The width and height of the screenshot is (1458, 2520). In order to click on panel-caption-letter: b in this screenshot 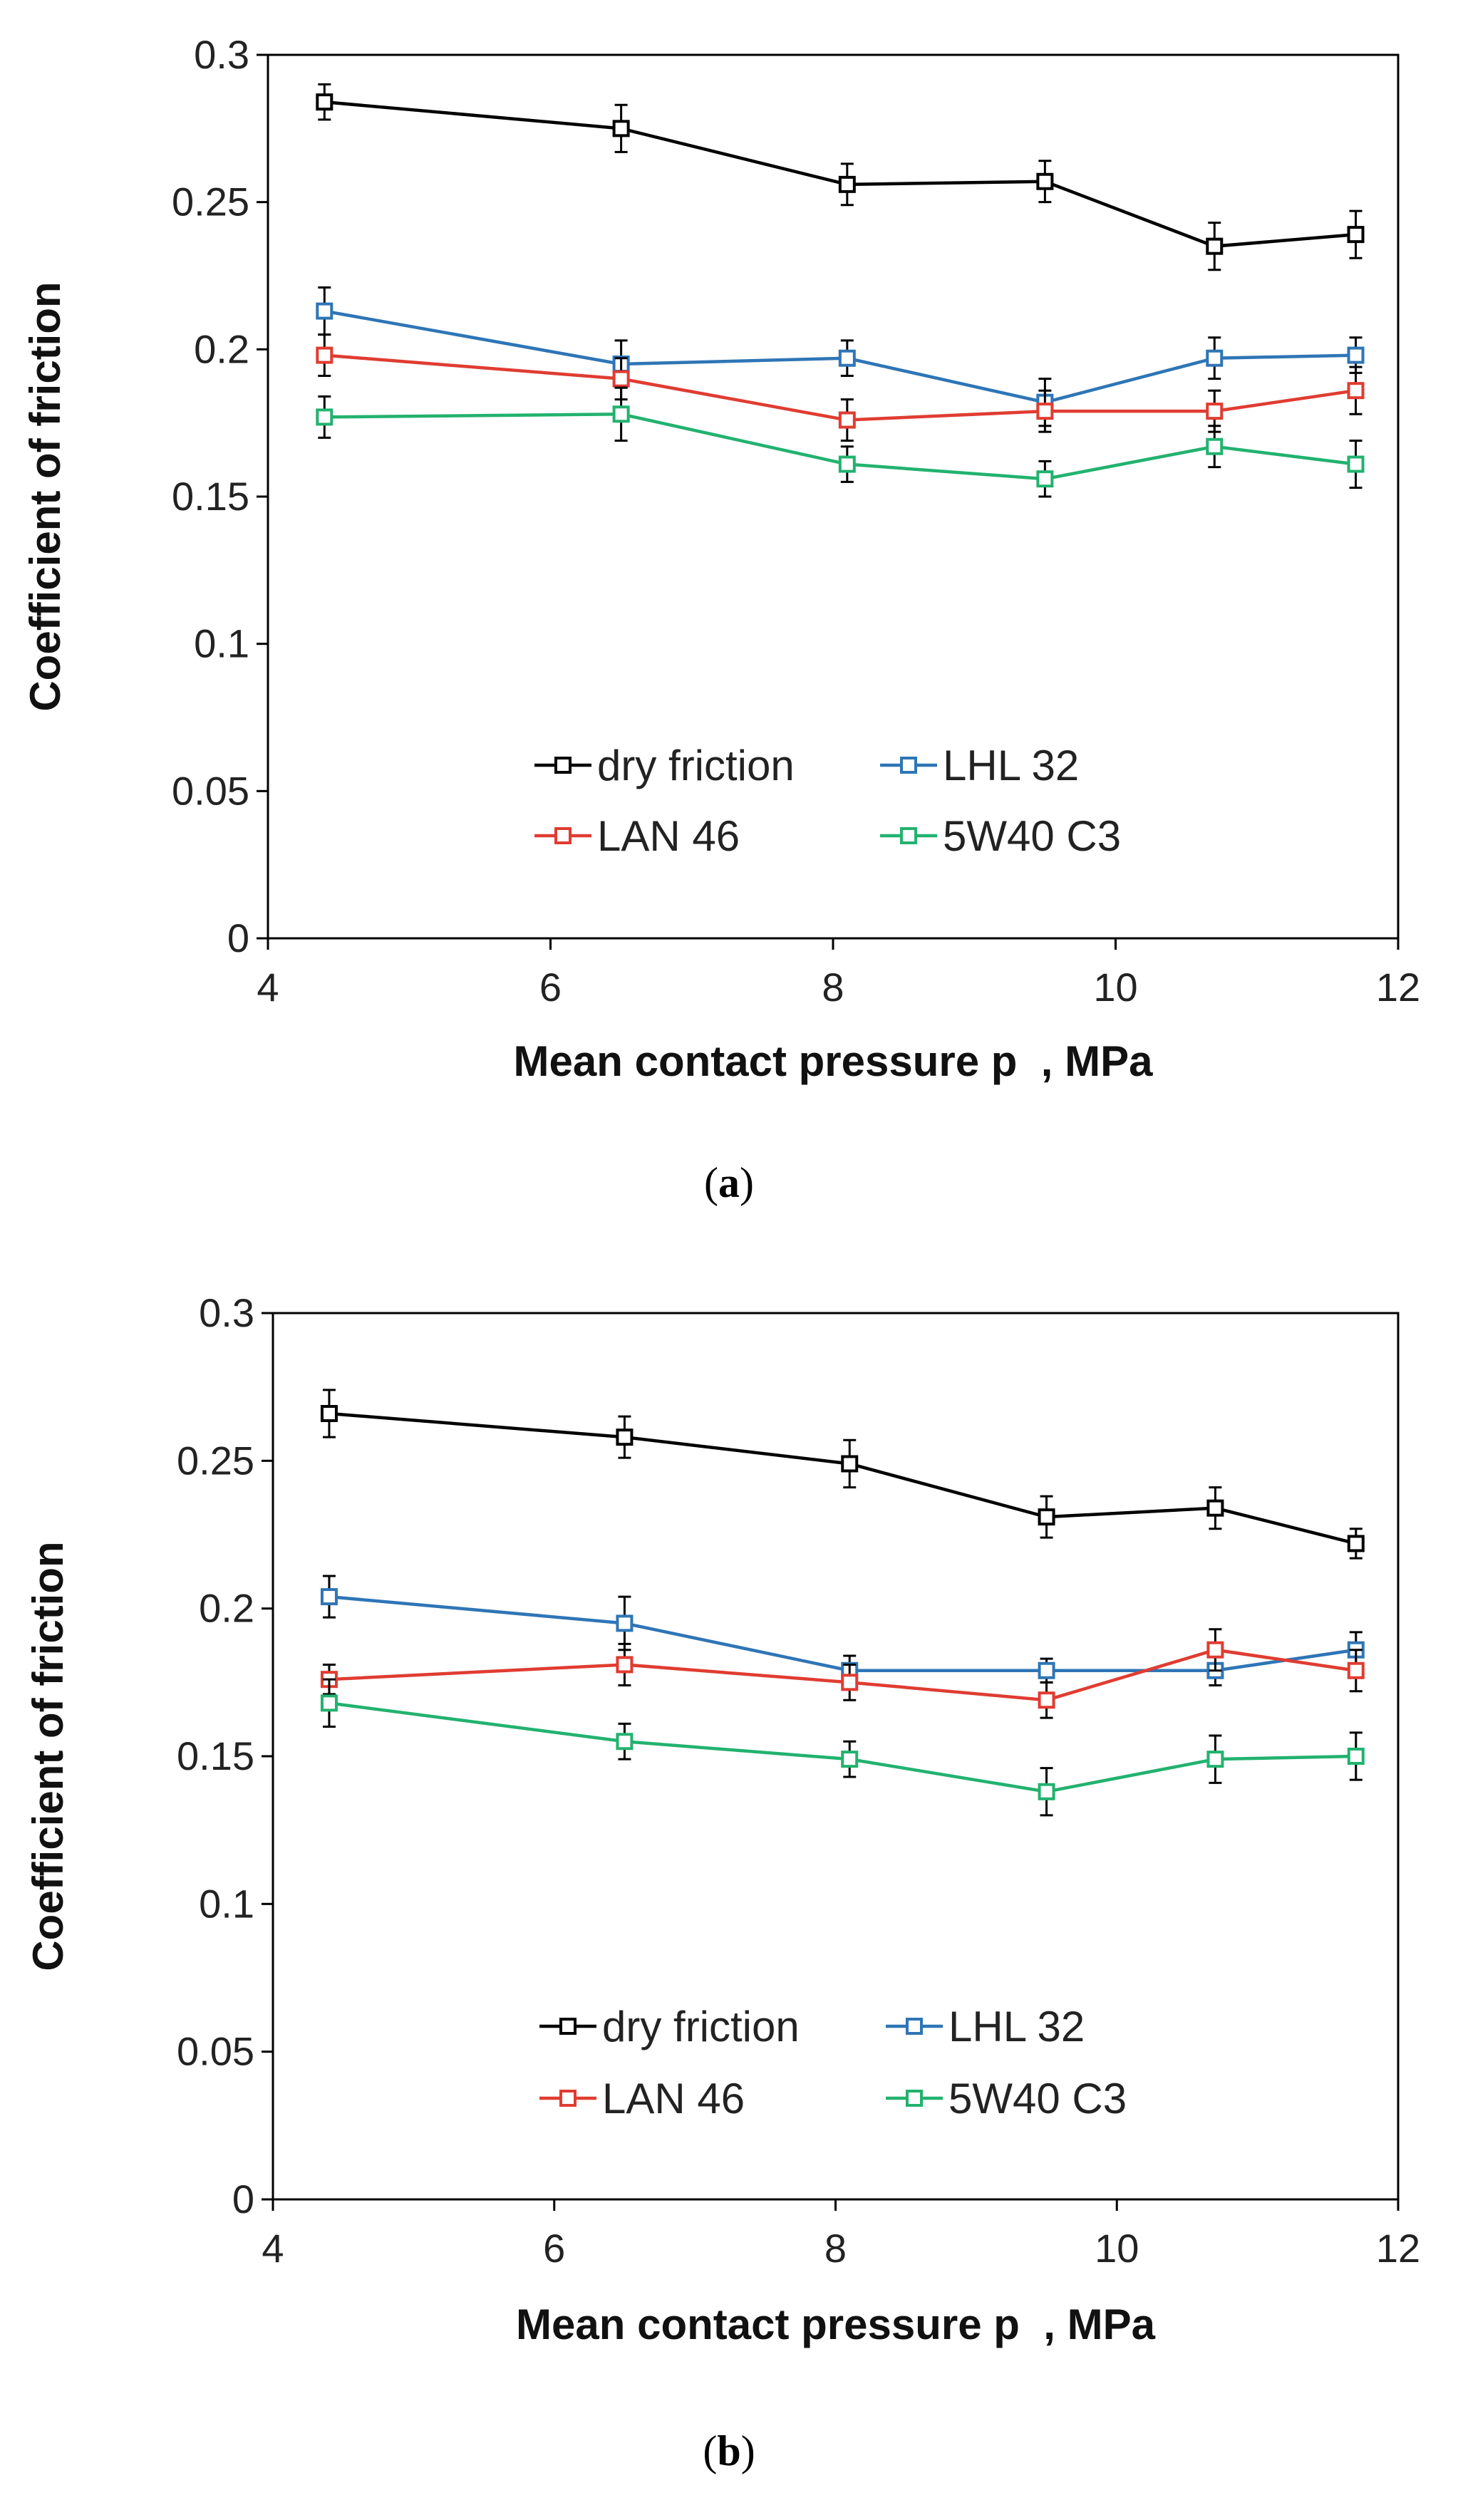, I will do `click(728, 2450)`.